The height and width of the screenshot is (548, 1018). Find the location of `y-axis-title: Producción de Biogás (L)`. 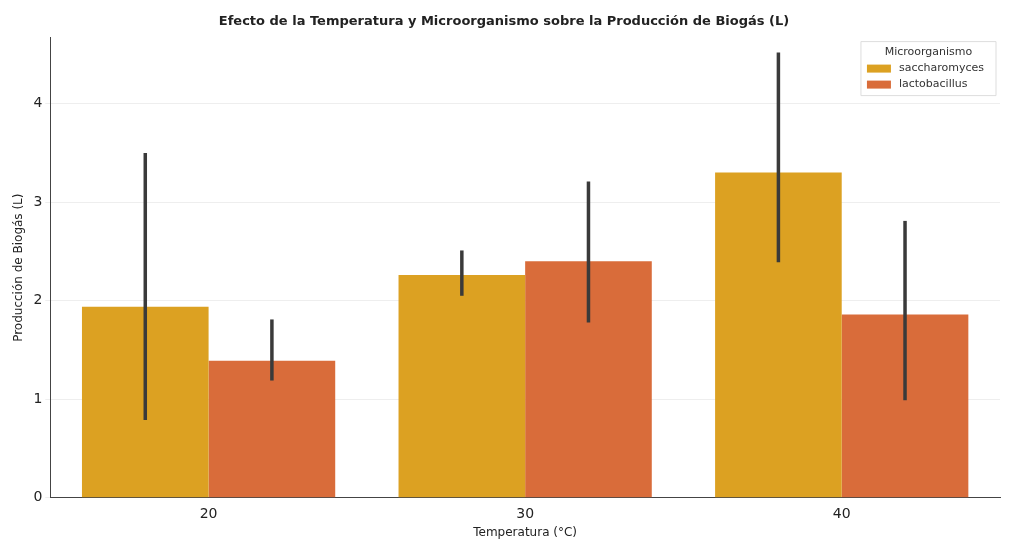

y-axis-title: Producción de Biogás (L) is located at coordinates (18, 267).